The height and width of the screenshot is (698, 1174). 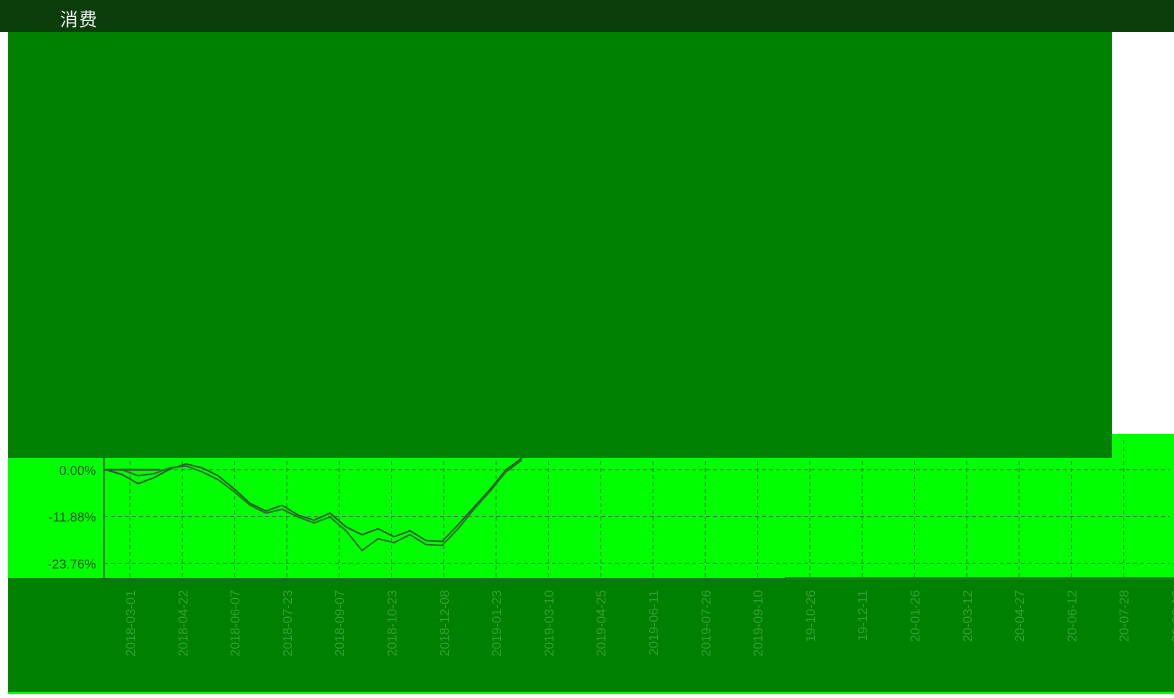 What do you see at coordinates (601, 623) in the screenshot?
I see `x-tick-label: 2019-04-25` at bounding box center [601, 623].